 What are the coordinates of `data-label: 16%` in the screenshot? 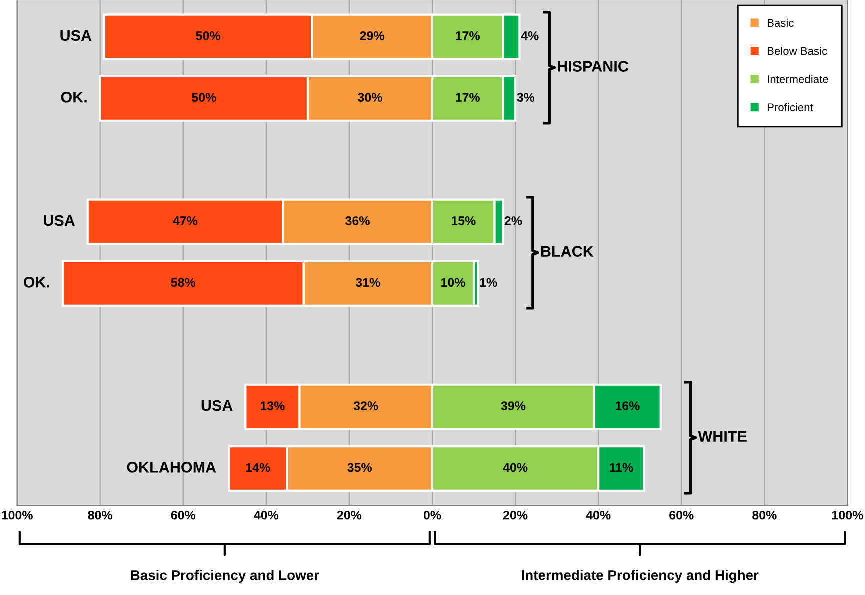 It's located at (628, 406).